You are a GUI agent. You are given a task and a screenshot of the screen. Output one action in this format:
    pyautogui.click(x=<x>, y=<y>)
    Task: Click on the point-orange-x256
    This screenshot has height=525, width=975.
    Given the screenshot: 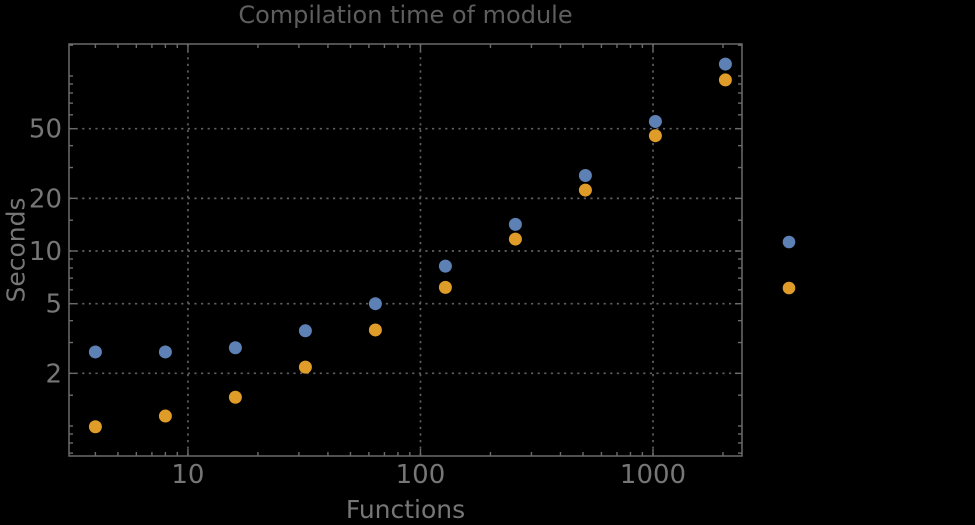 What is the action you would take?
    pyautogui.click(x=515, y=239)
    